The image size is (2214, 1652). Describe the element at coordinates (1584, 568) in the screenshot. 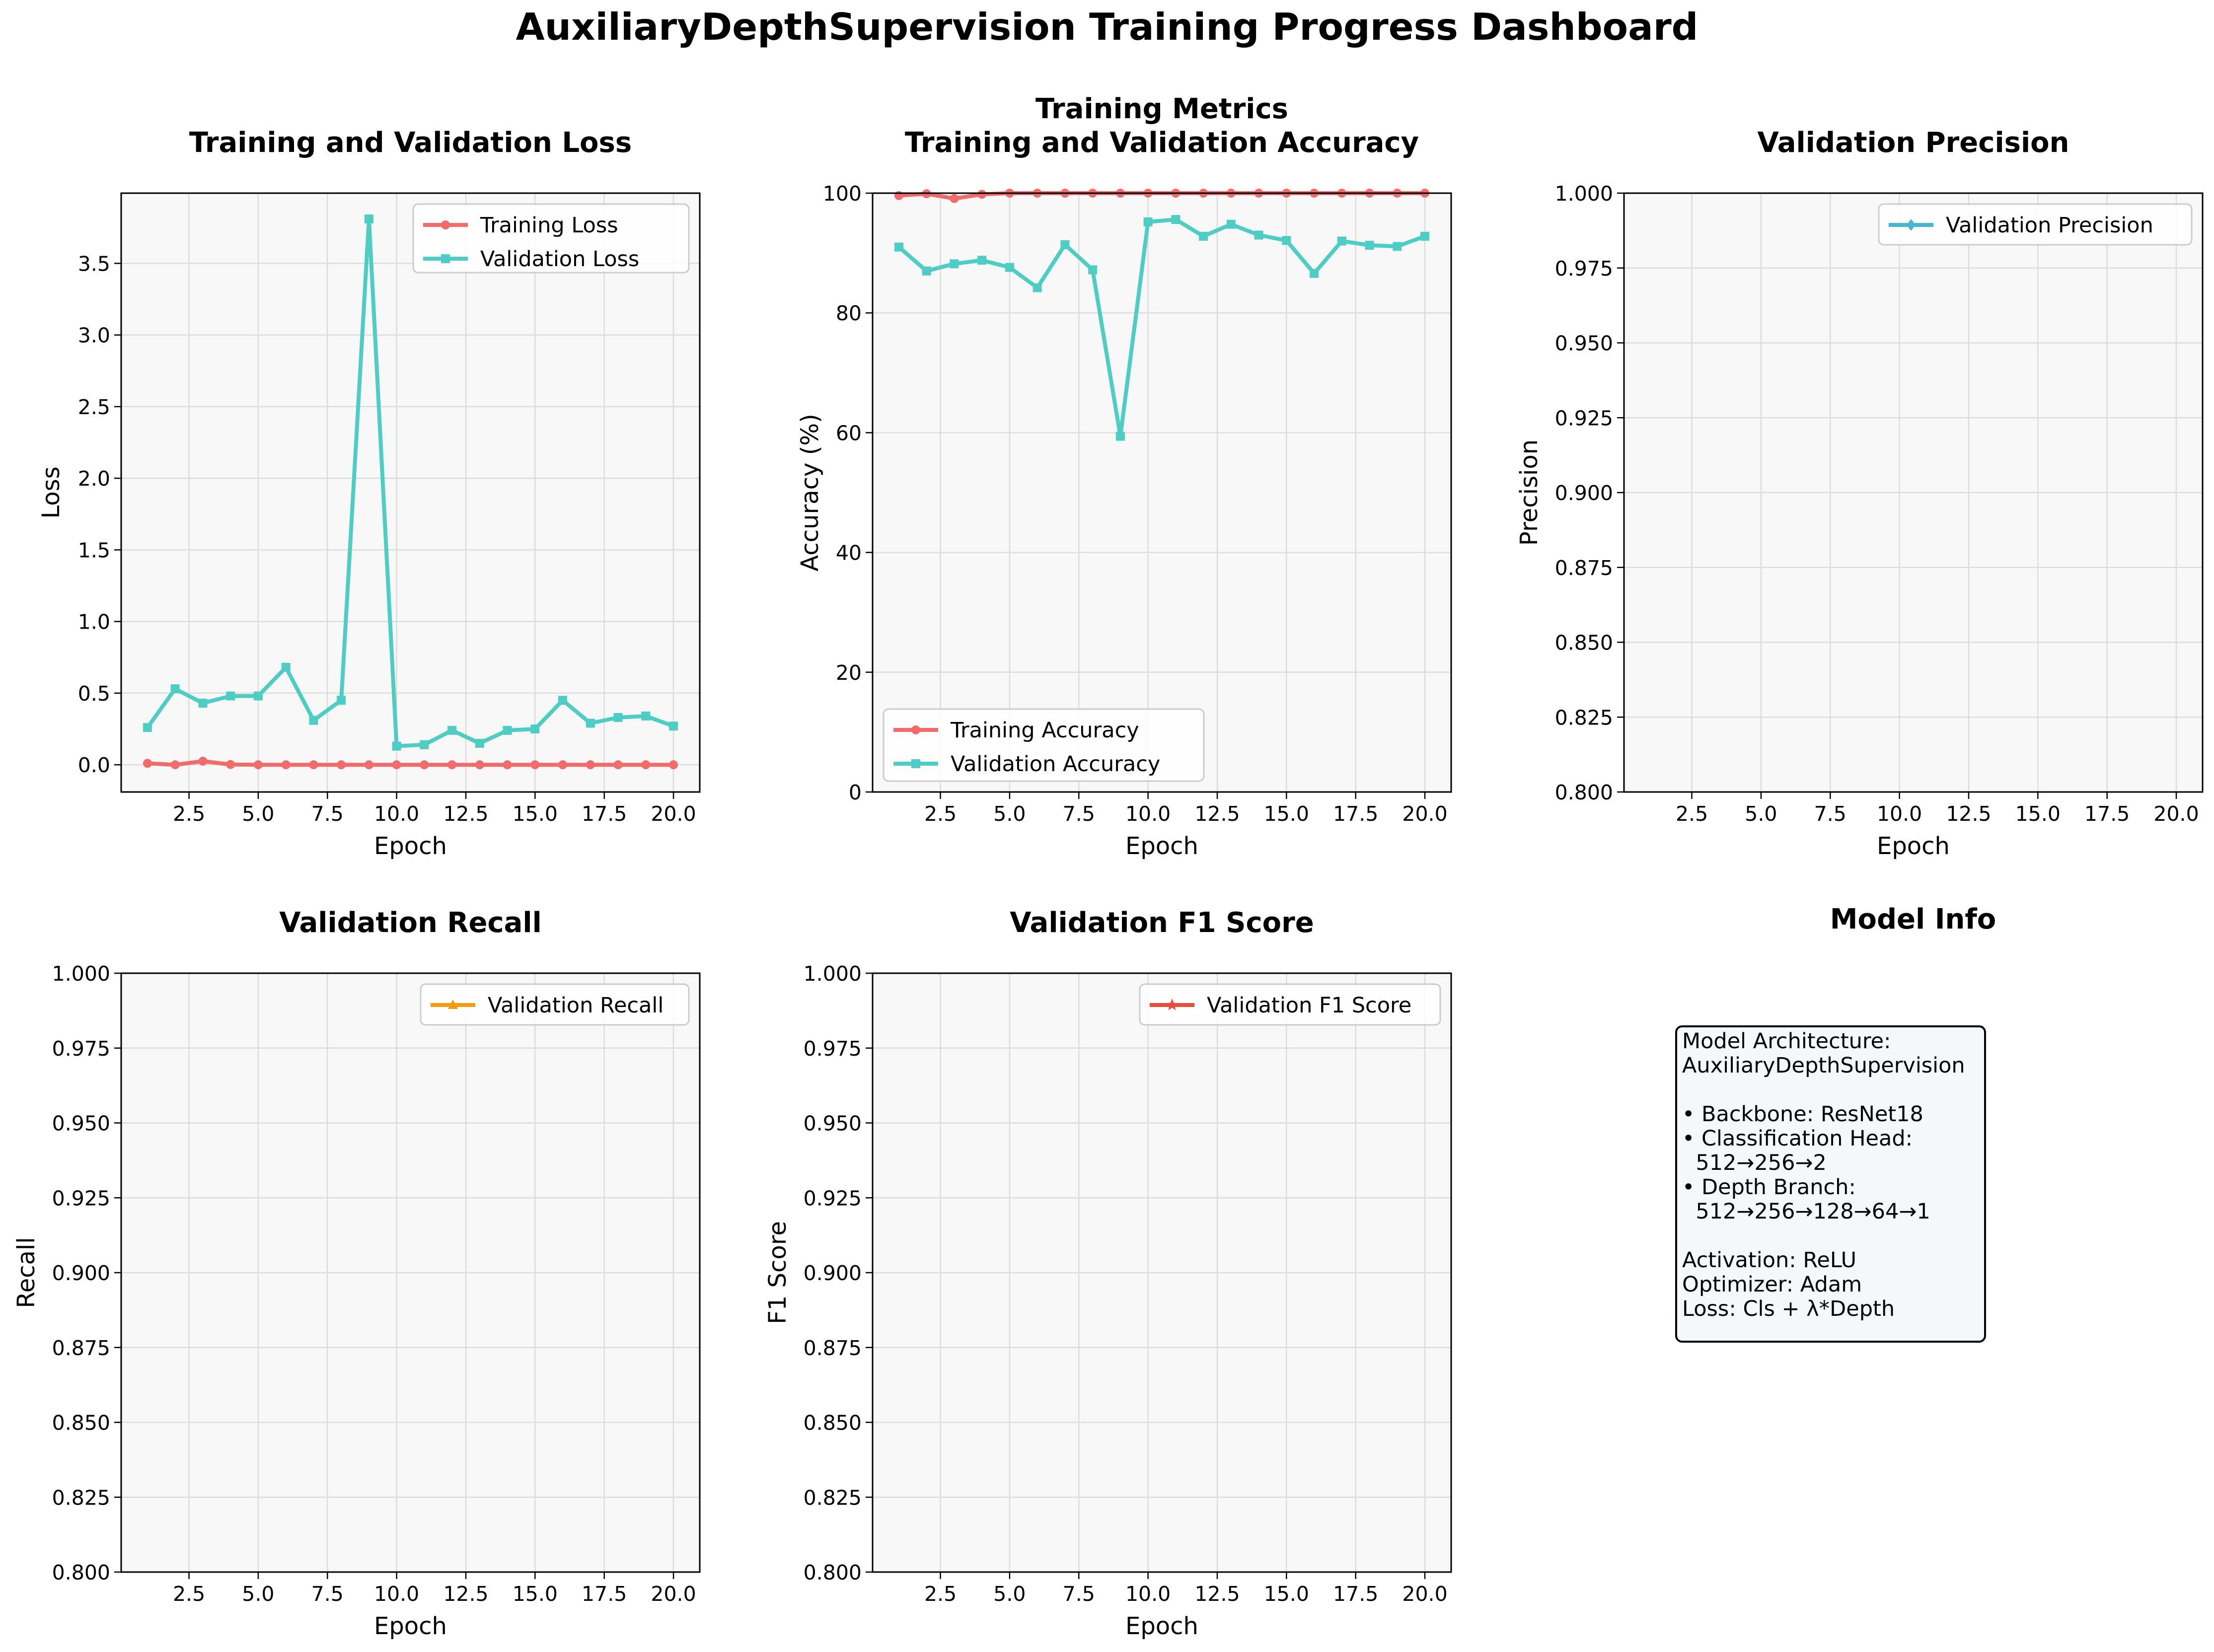

I see `y-tick-label: 0.875` at that location.